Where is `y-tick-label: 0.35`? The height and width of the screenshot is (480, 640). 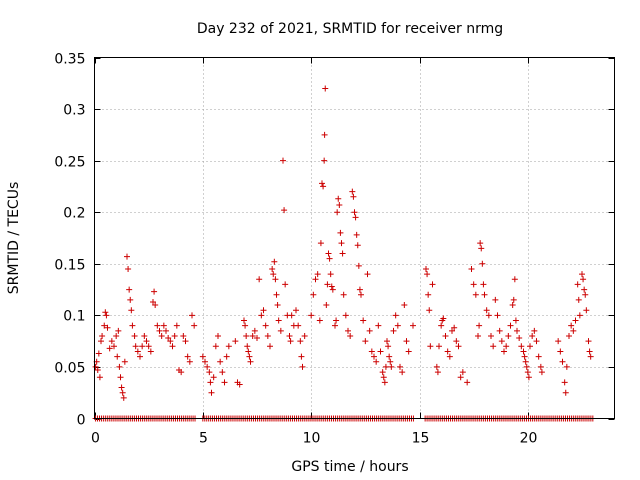
y-tick-label: 0.35 is located at coordinates (69, 60).